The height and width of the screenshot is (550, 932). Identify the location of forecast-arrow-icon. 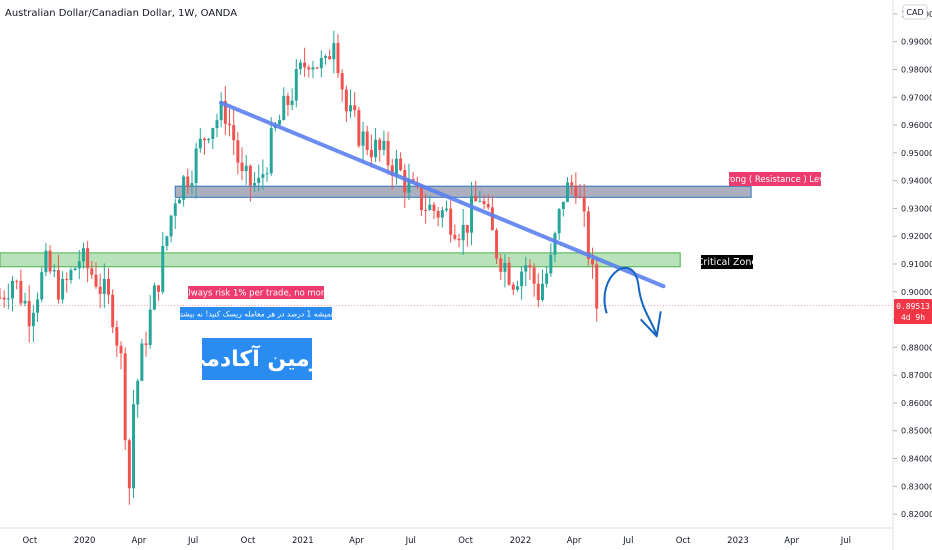
(630, 301).